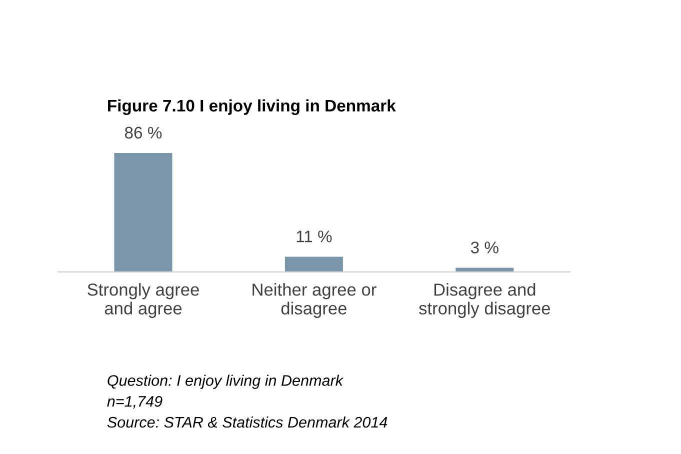  Describe the element at coordinates (484, 300) in the screenshot. I see `x-tick-label: Disagree and strongly disagree` at that location.